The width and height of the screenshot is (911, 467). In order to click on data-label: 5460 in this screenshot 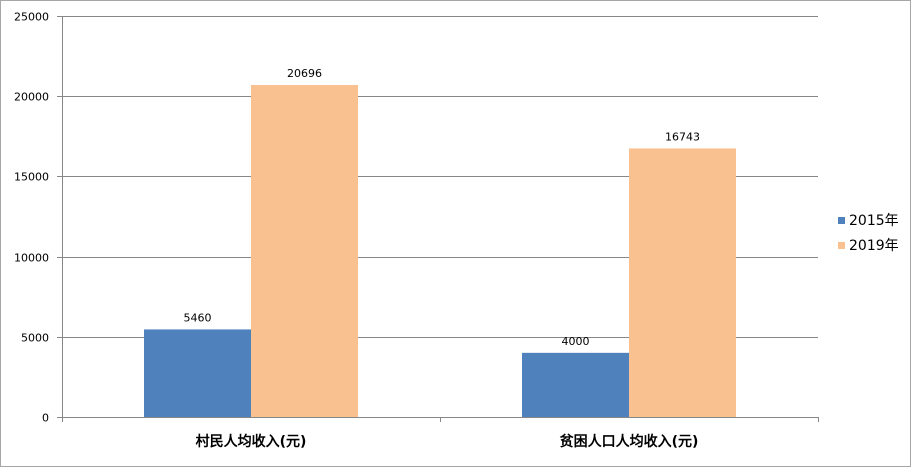, I will do `click(198, 317)`.